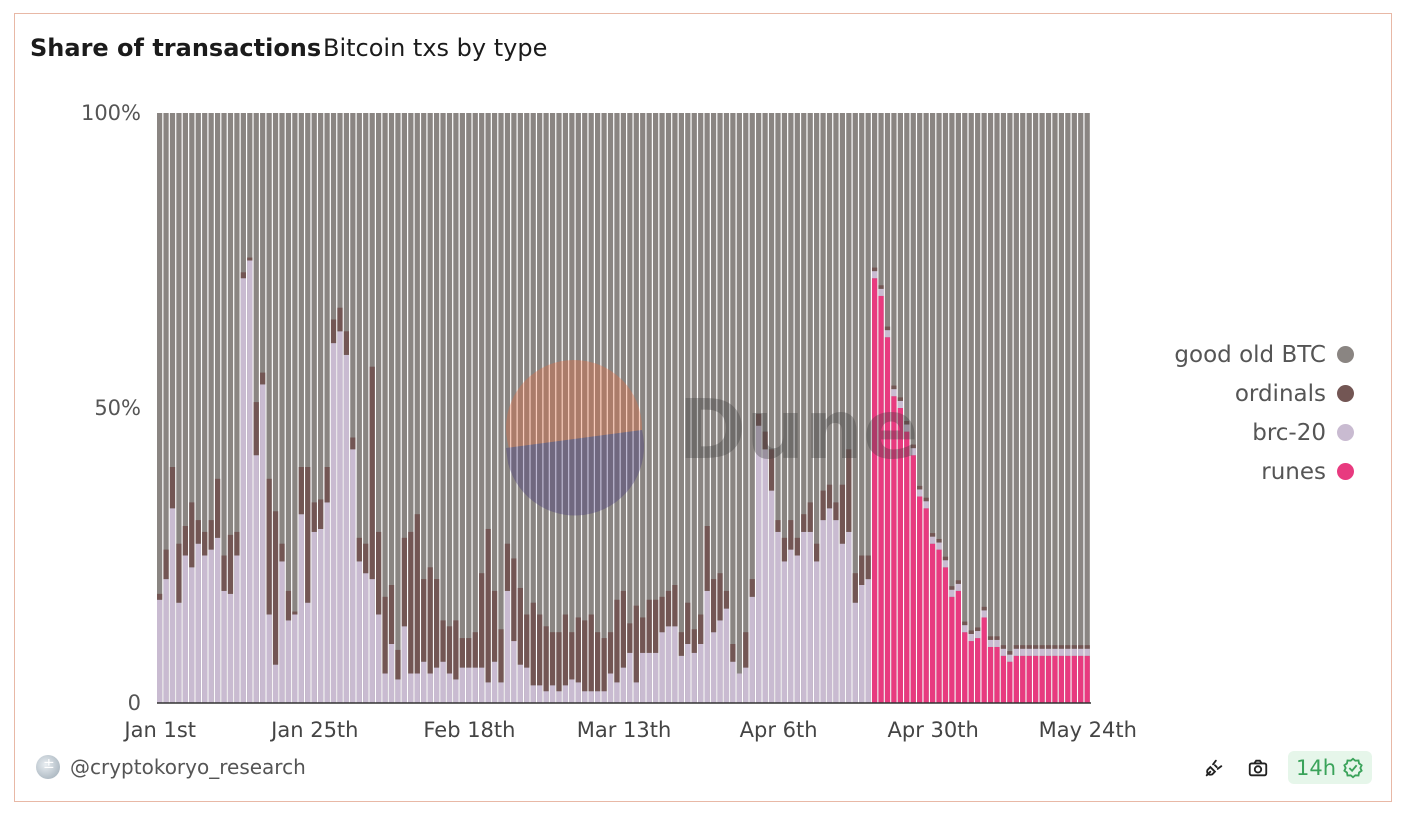 The image size is (1408, 814). I want to click on refresh-badge: 14h, so click(1329, 767).